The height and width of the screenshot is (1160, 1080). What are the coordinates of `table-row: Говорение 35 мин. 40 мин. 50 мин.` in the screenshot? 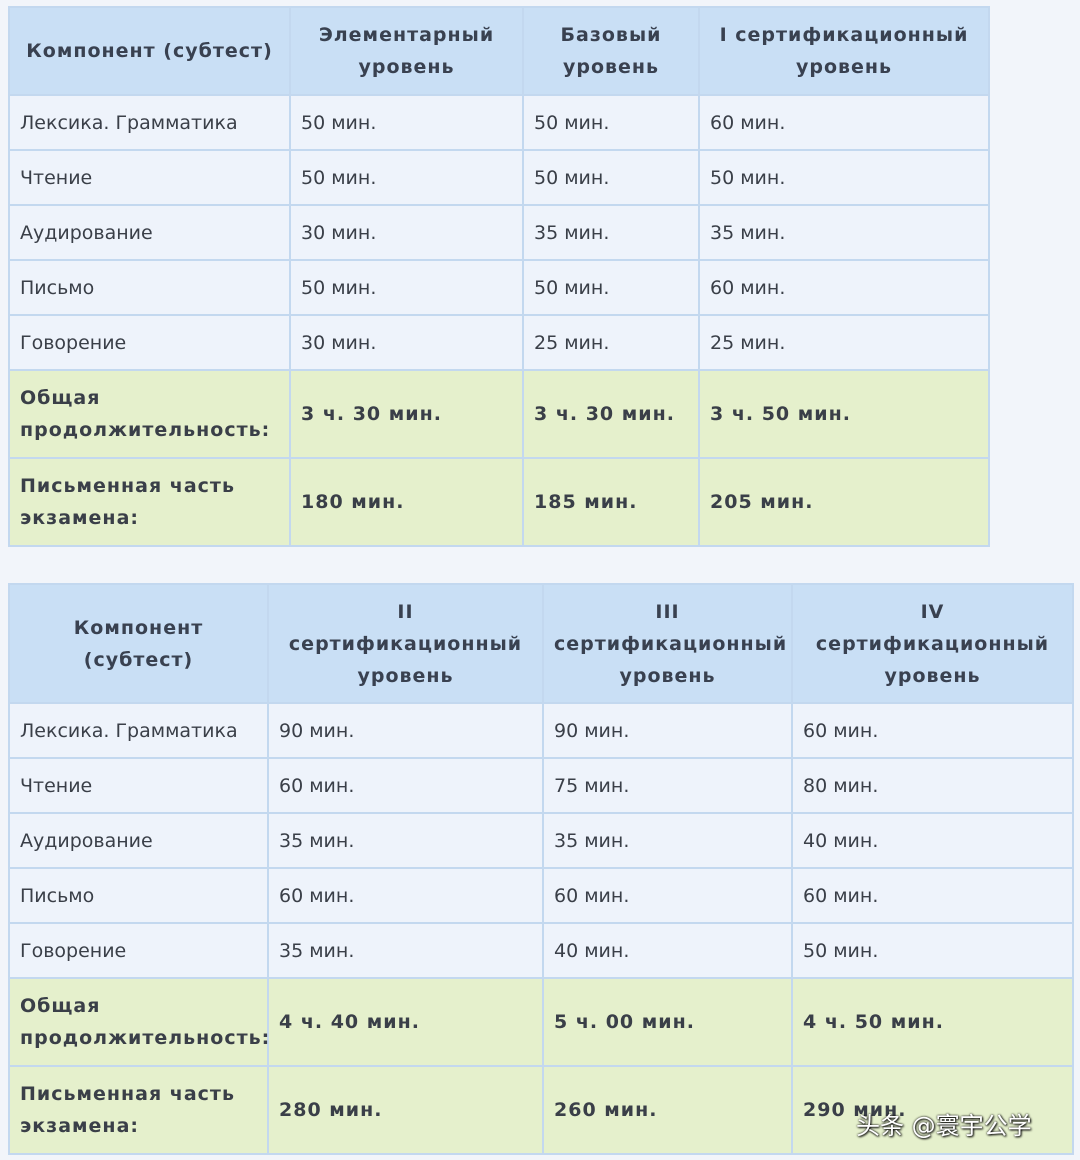 It's located at (541, 950).